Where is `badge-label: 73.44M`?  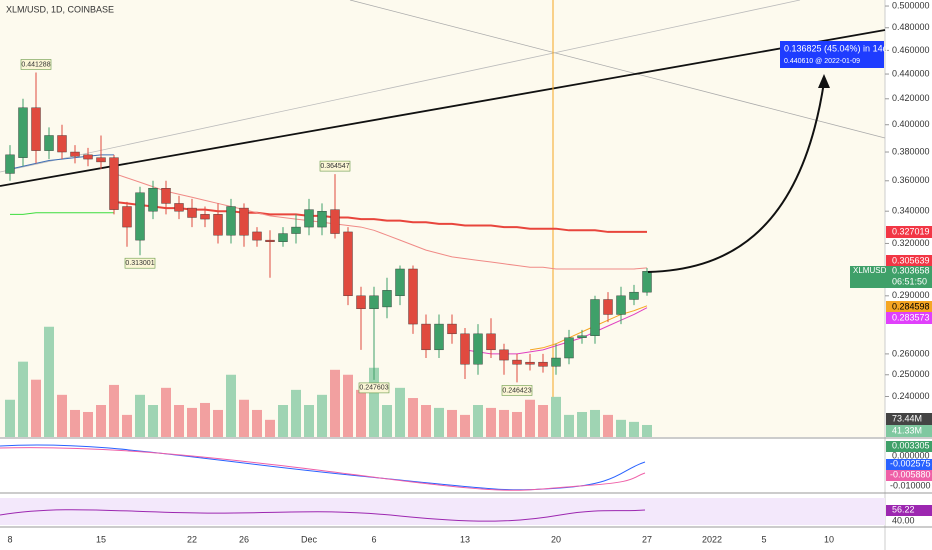 badge-label: 73.44M is located at coordinates (907, 418).